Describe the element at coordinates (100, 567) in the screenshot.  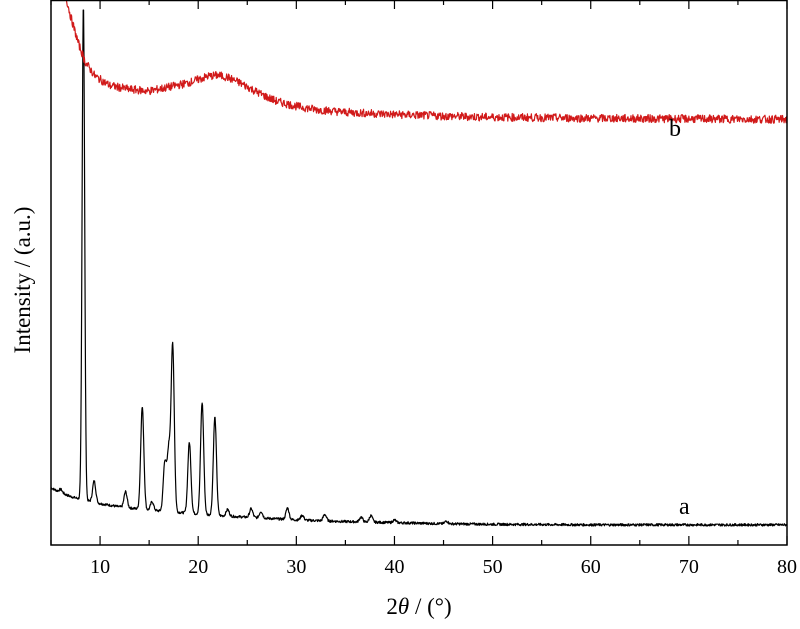
I see `x-tick-label-10: 10` at that location.